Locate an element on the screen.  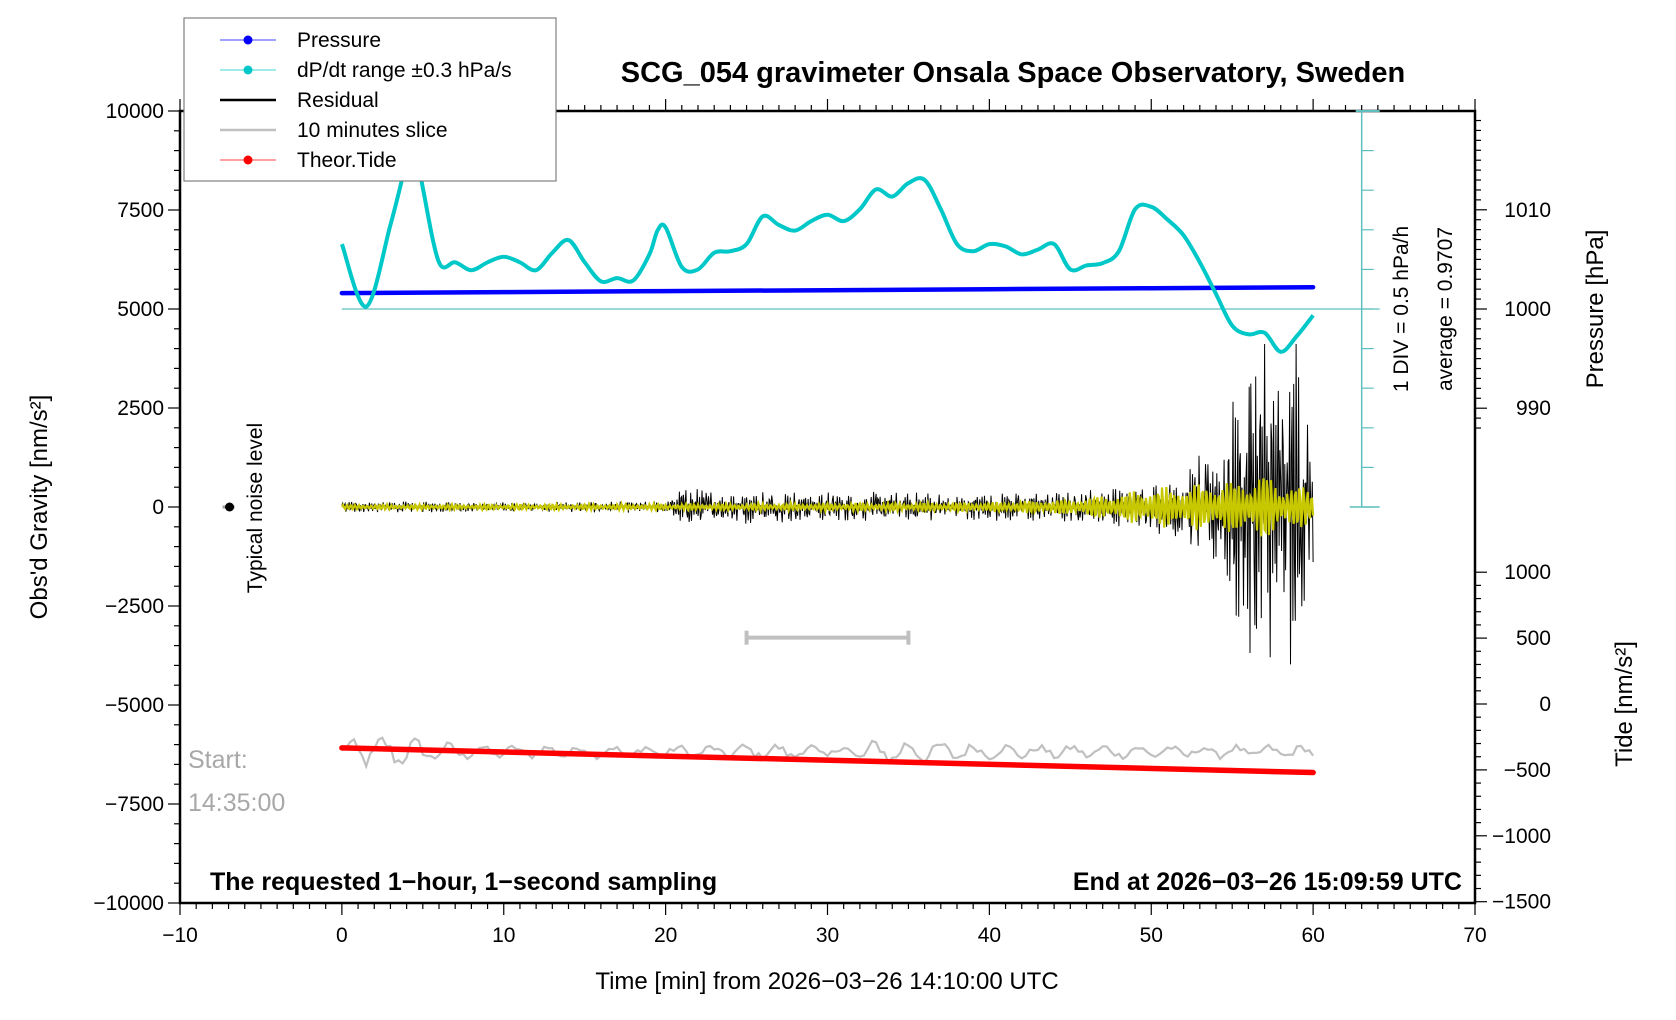
tide-tick-label: −1000 is located at coordinates (1521, 836).